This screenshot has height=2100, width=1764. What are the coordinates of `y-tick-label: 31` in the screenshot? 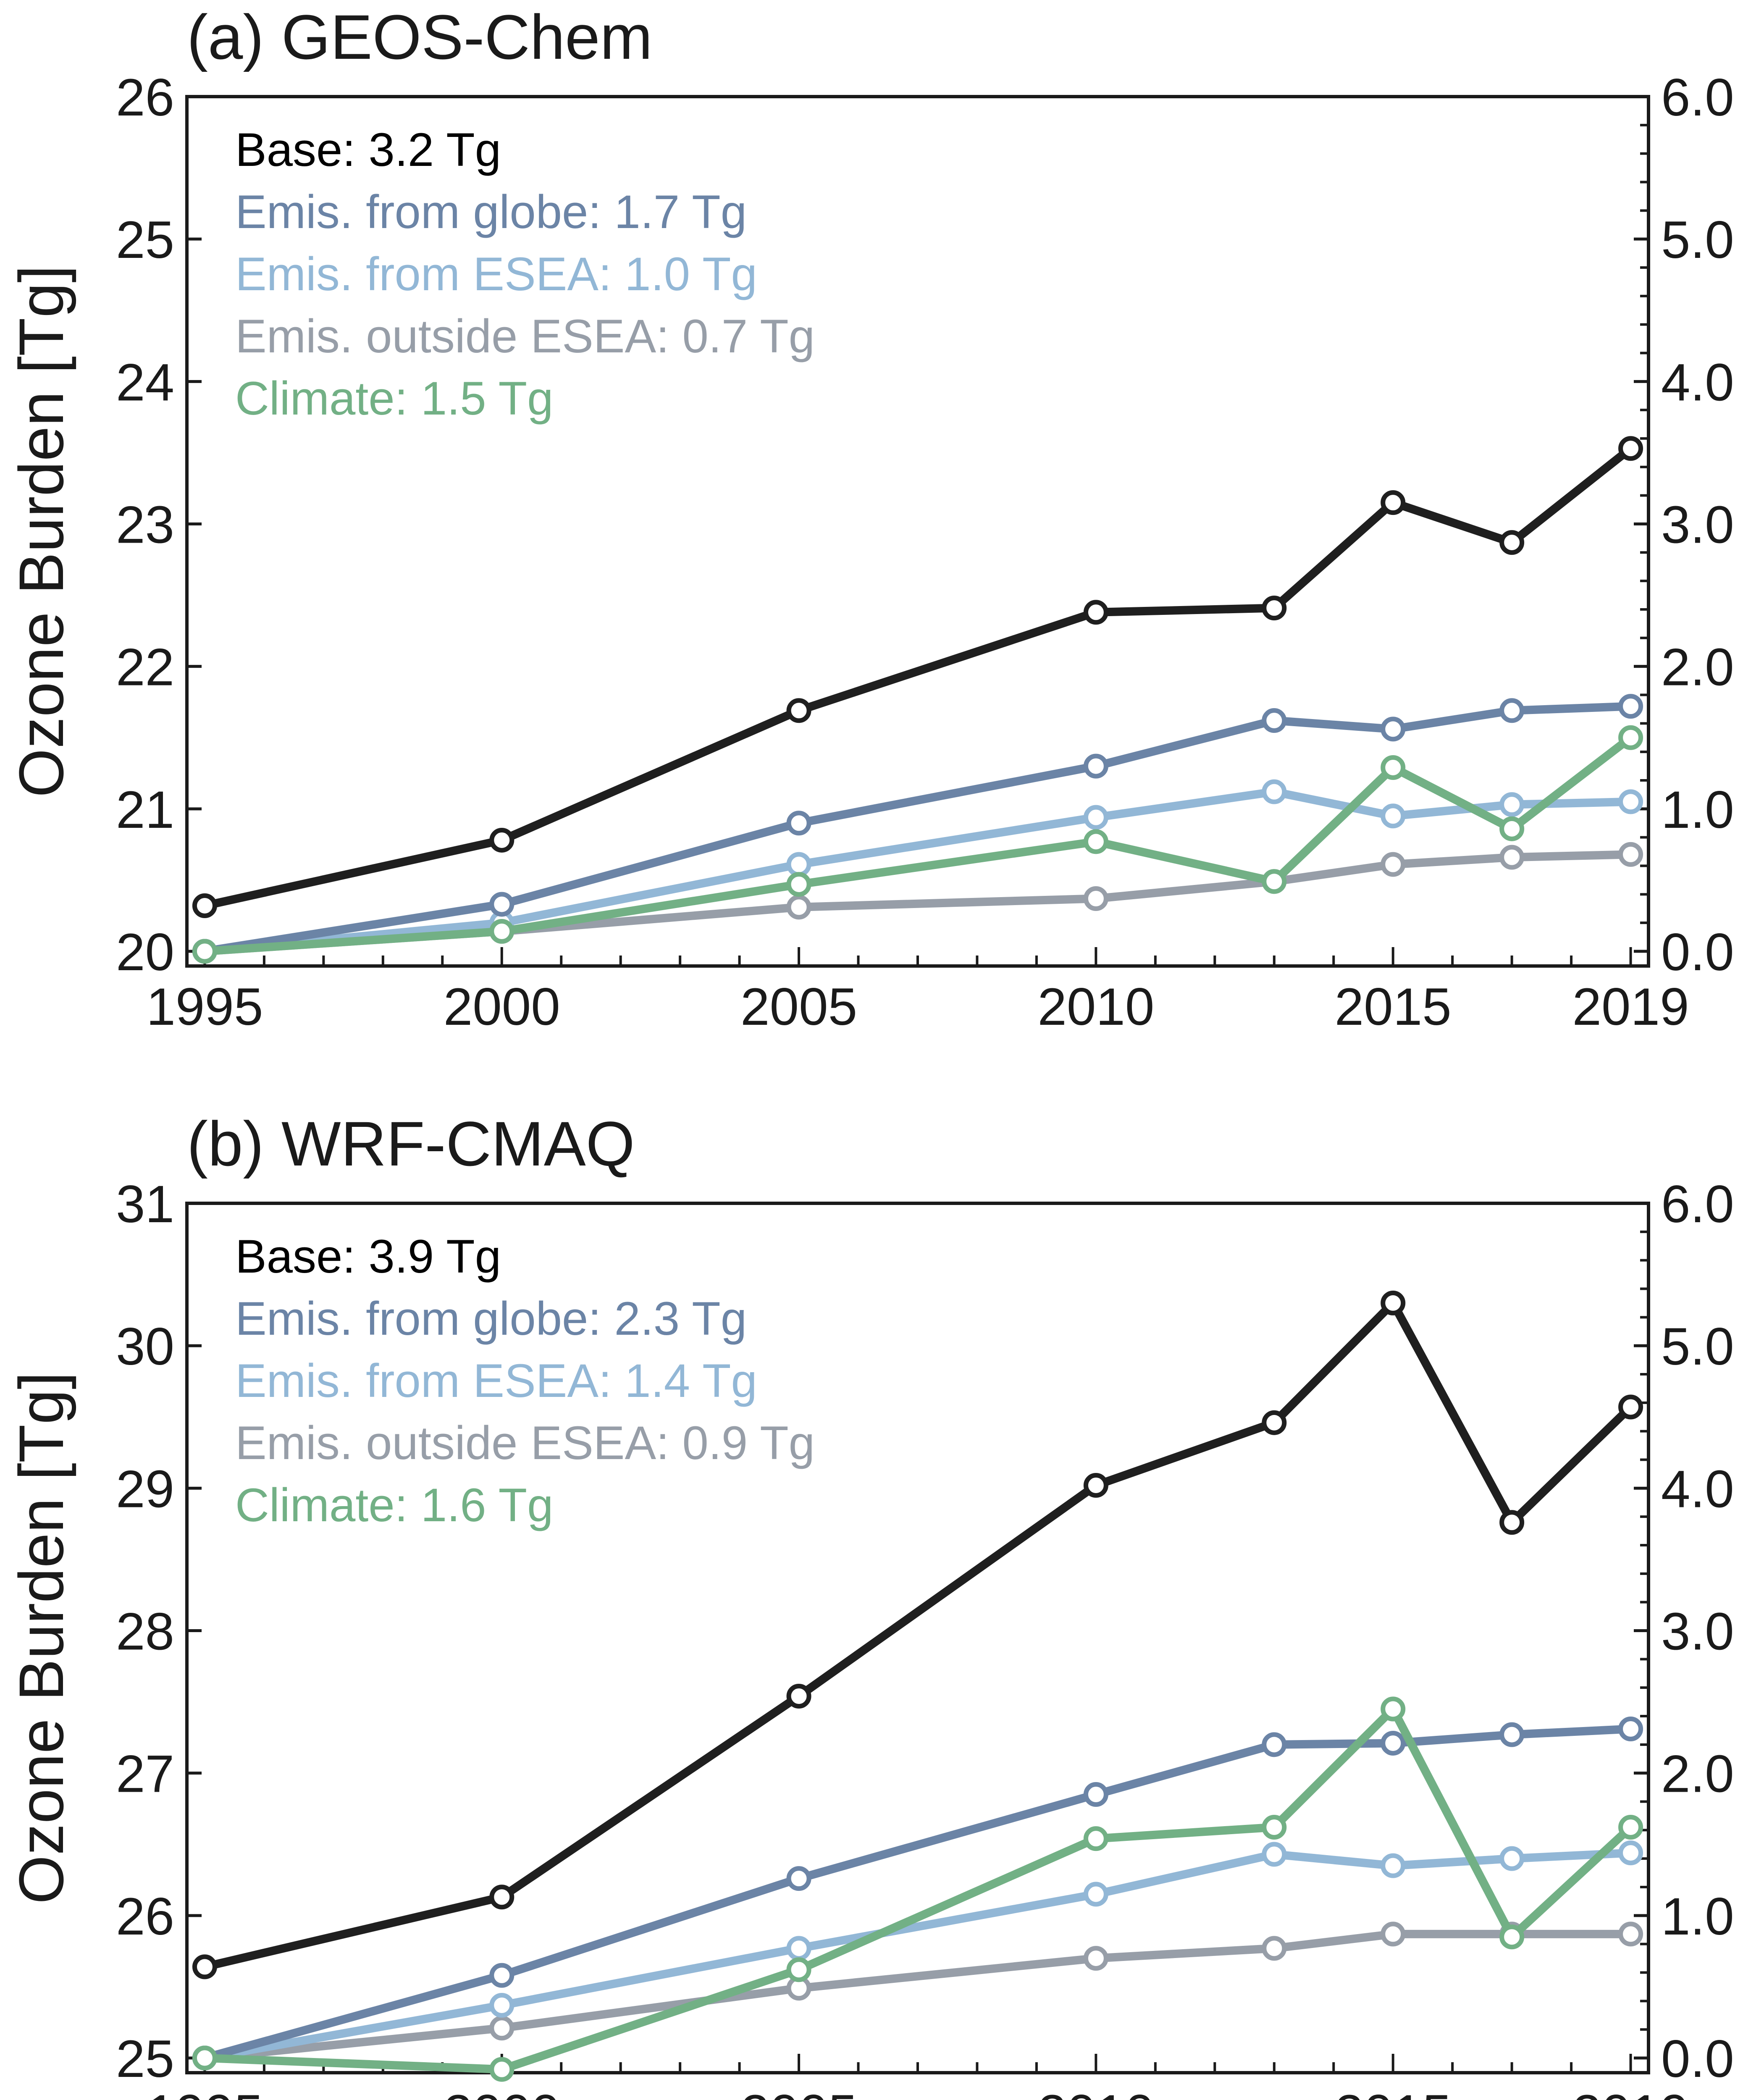 It's located at (145, 1204).